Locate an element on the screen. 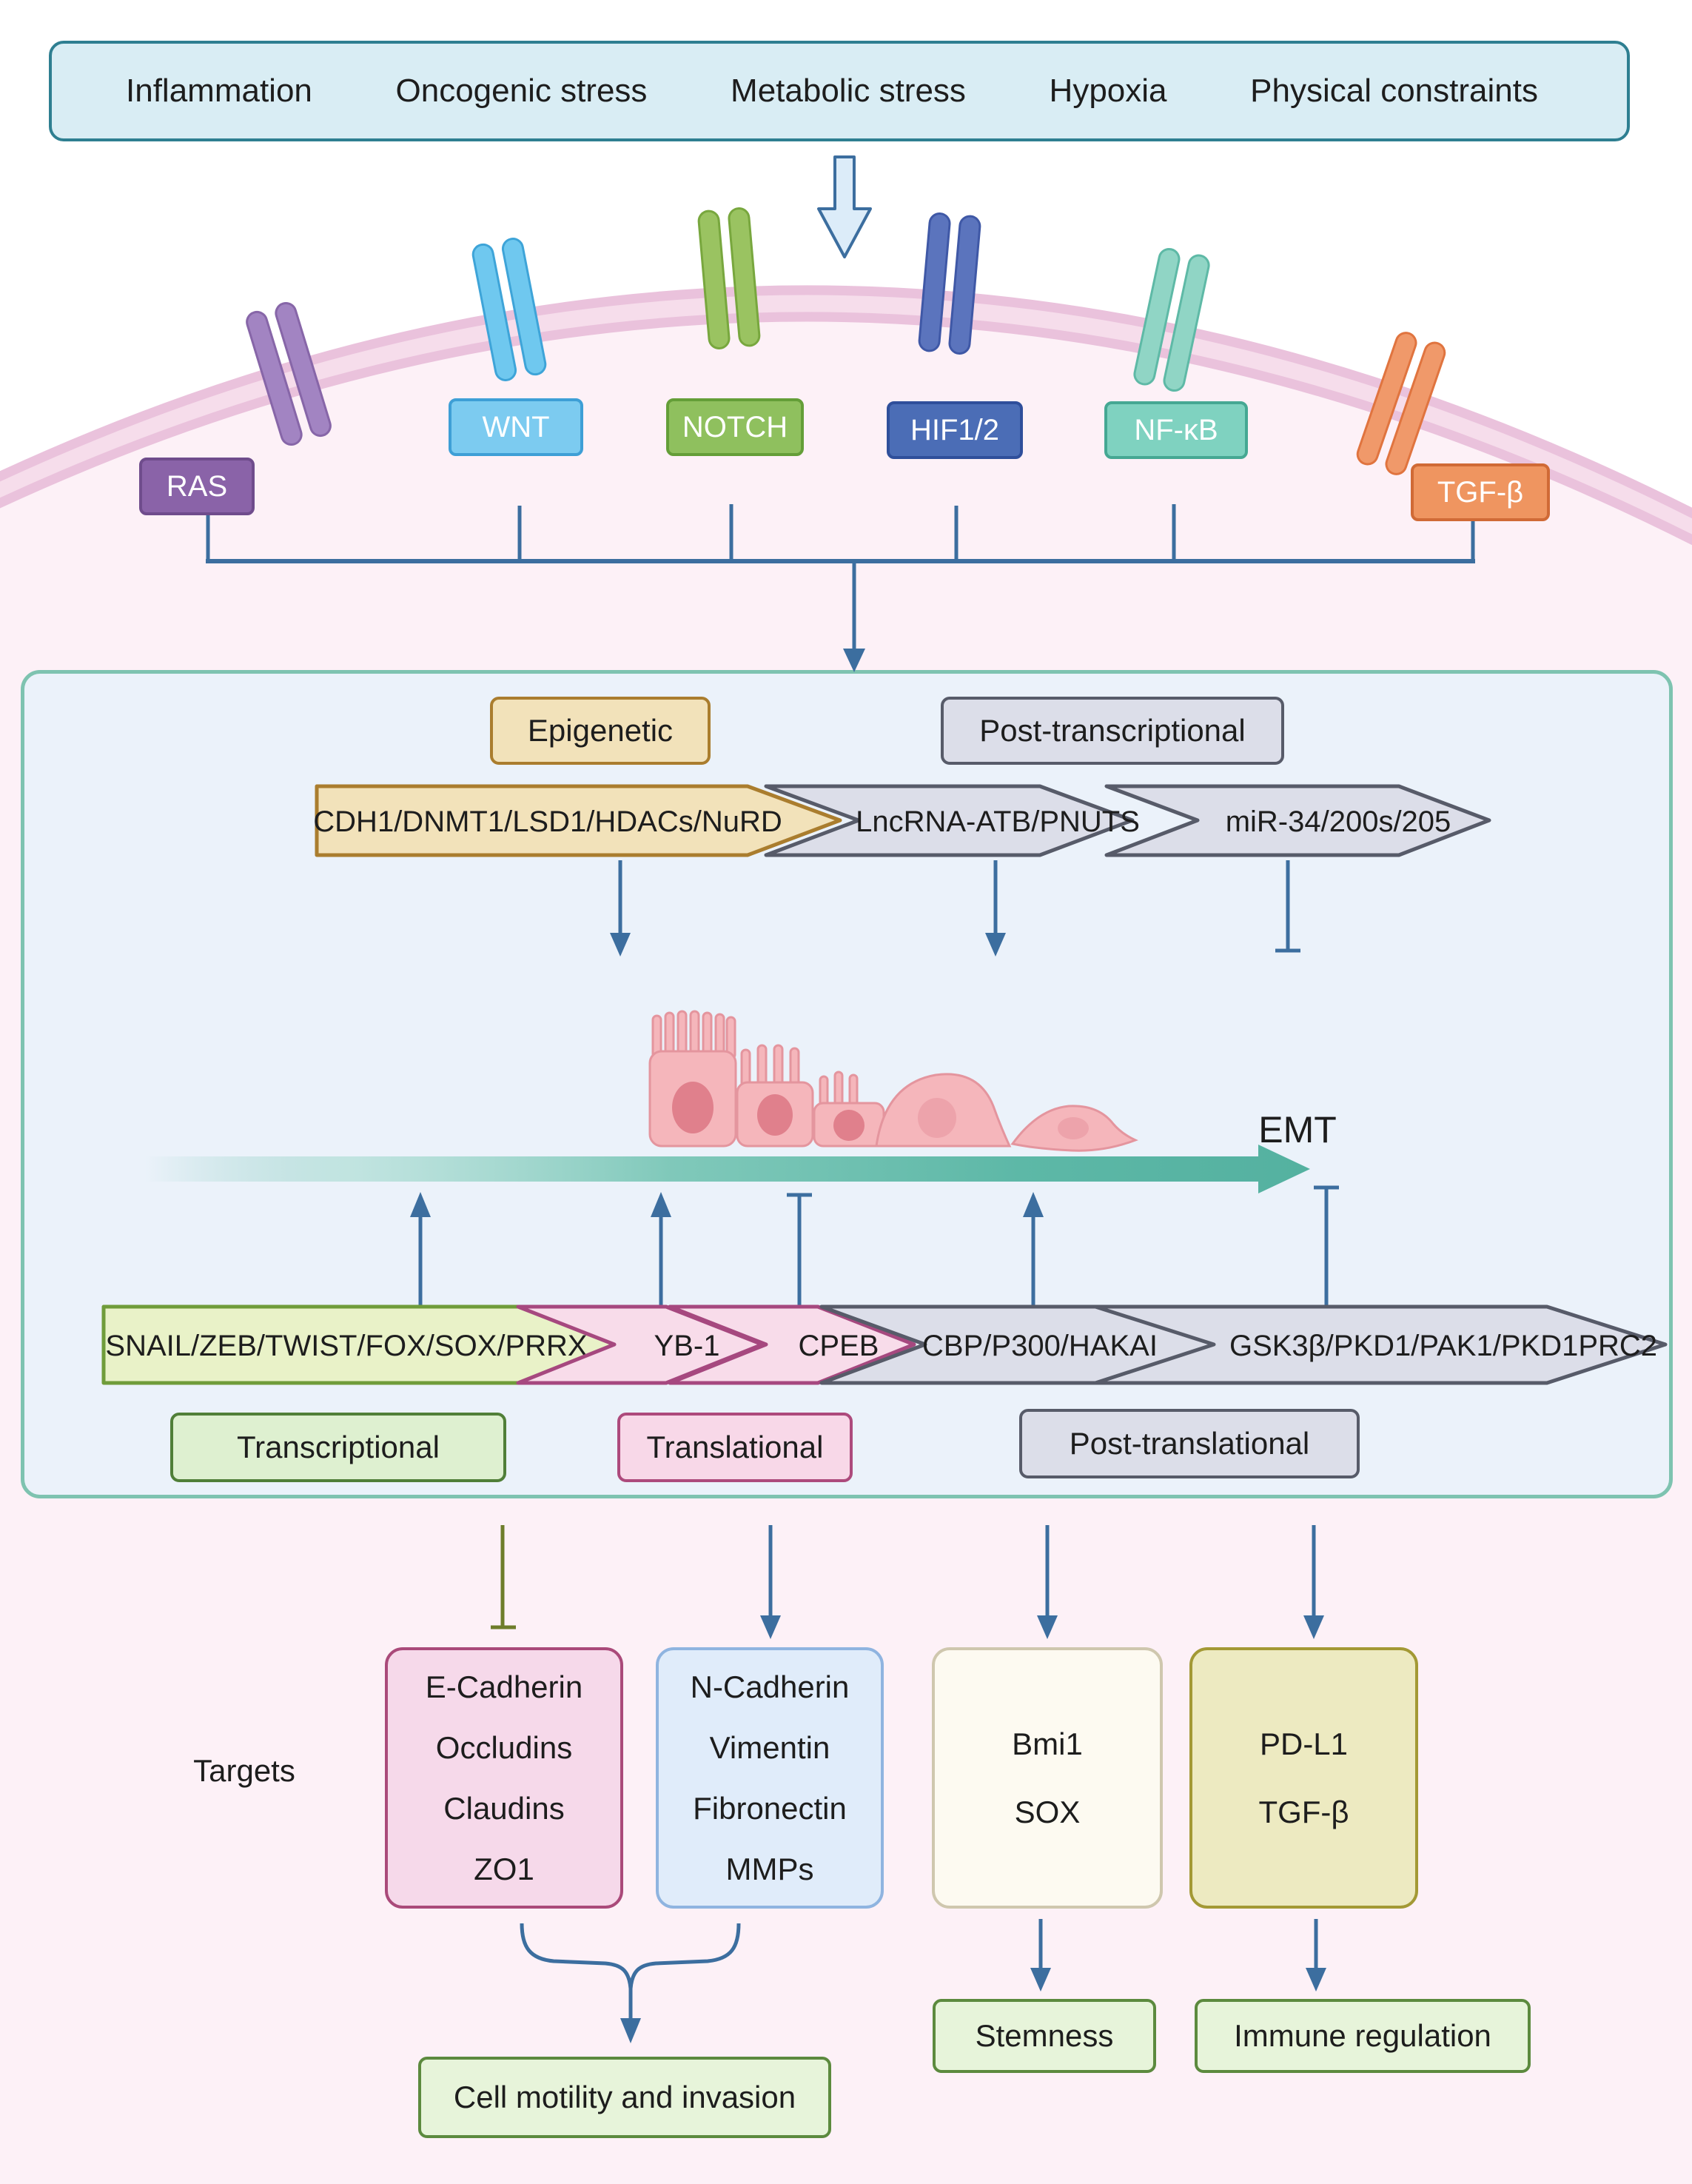  targets-merge-brace is located at coordinates (630, 1956).